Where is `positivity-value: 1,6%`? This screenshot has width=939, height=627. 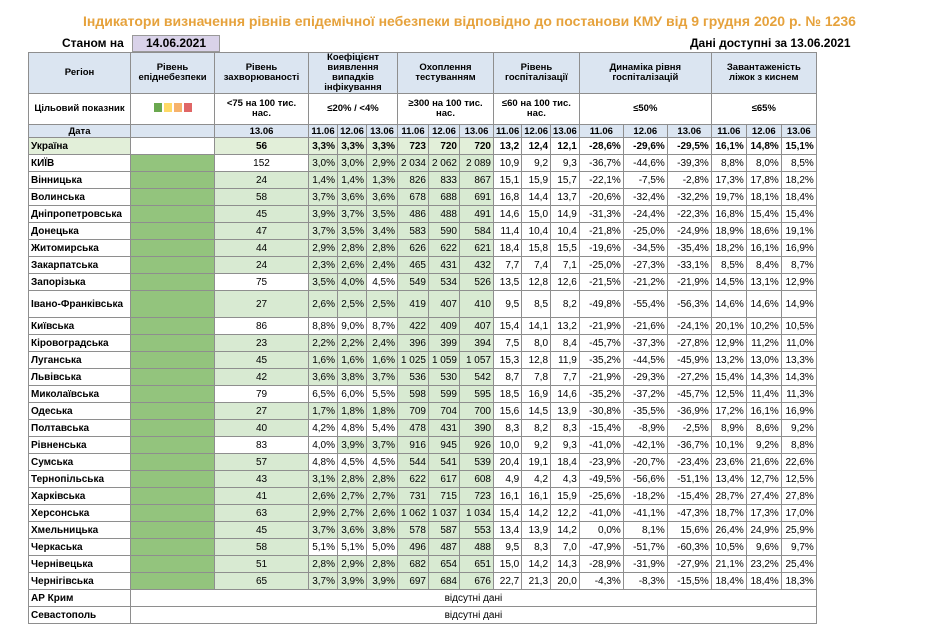
positivity-value: 1,6% is located at coordinates (382, 360).